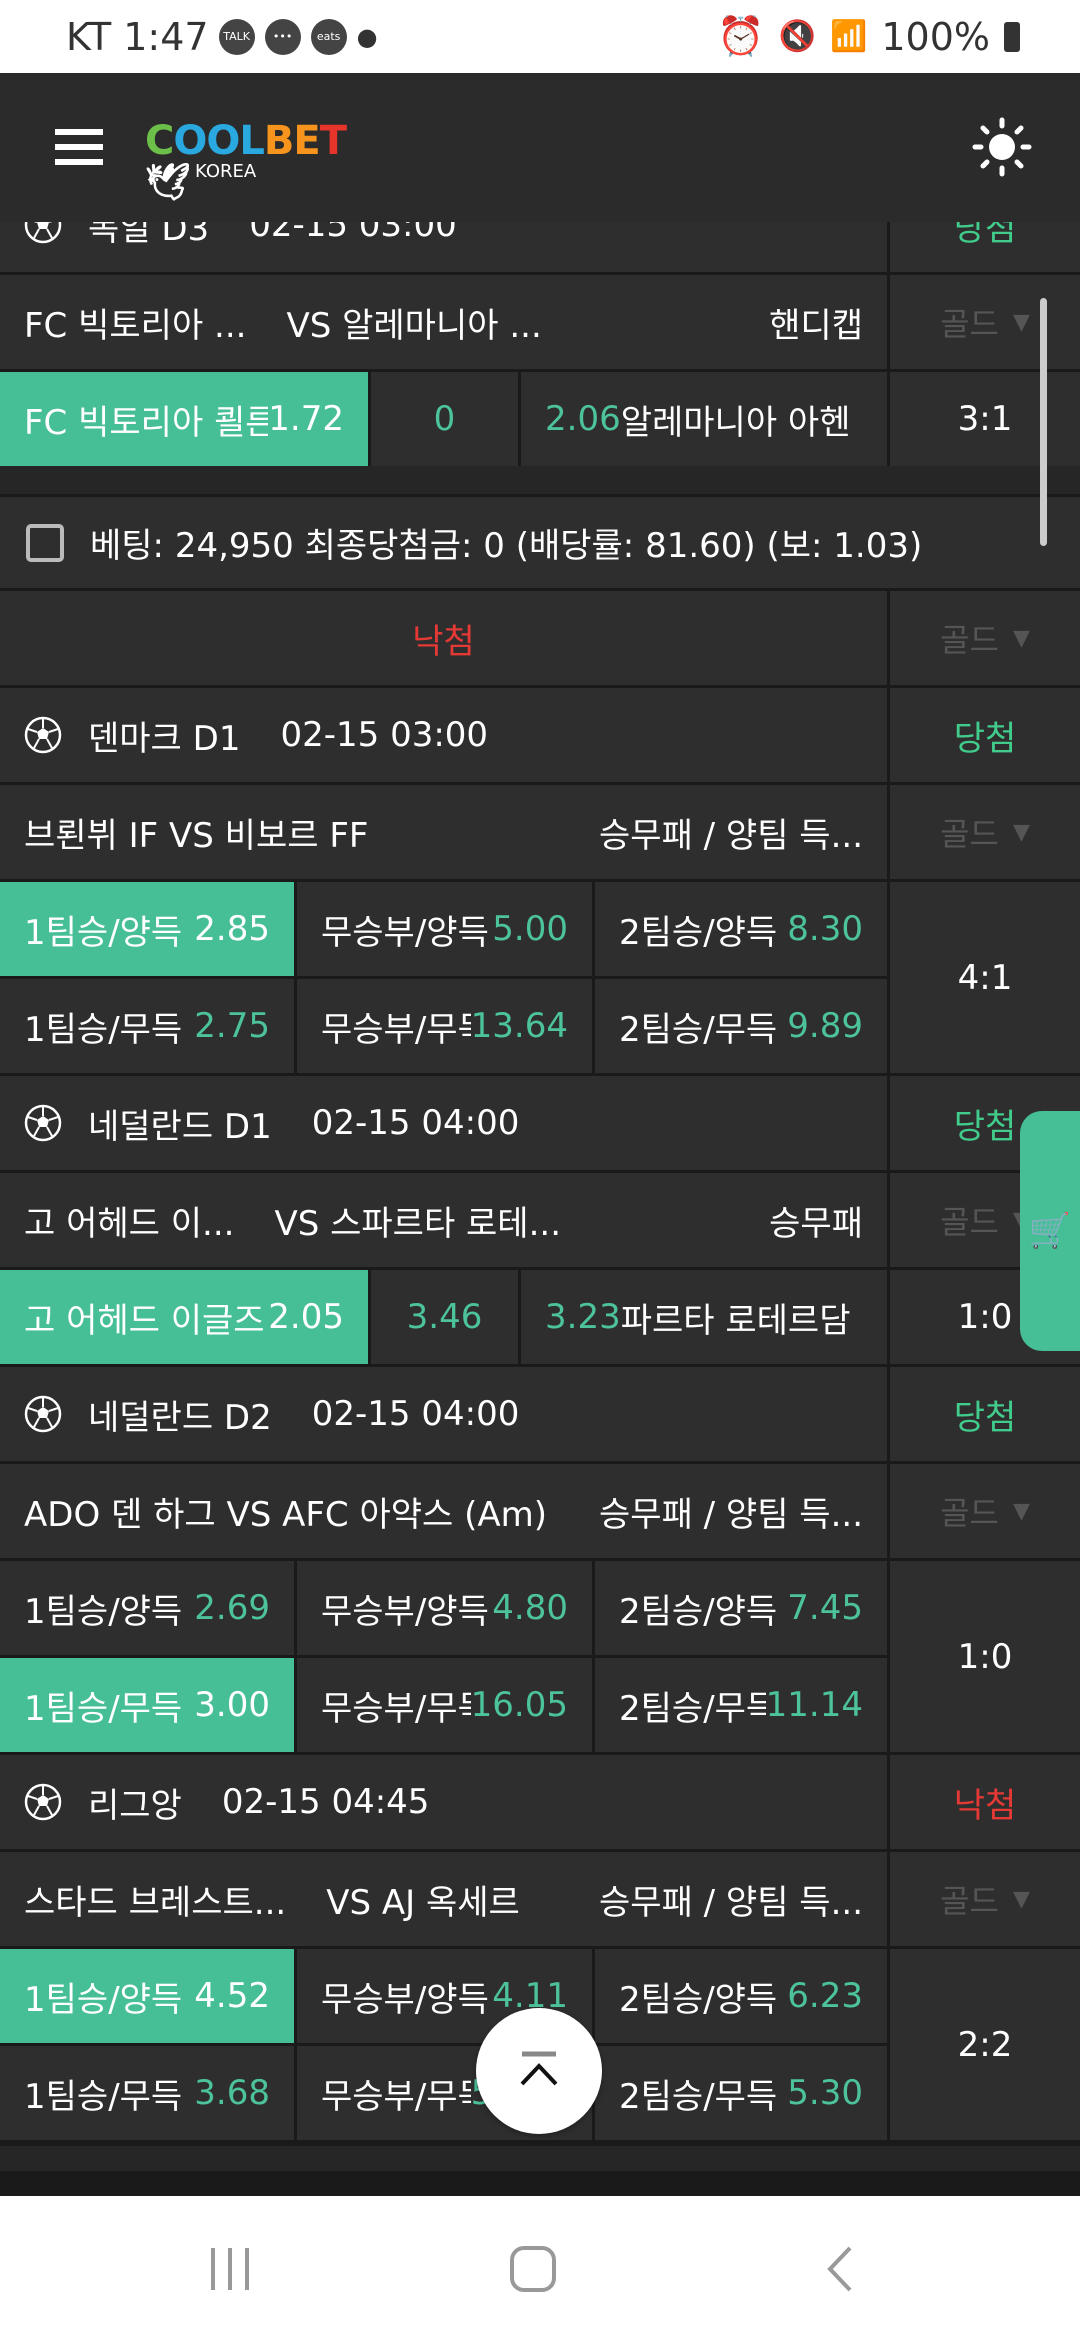 The image size is (1080, 2340). I want to click on league-name: 리그앙, so click(135, 1805).